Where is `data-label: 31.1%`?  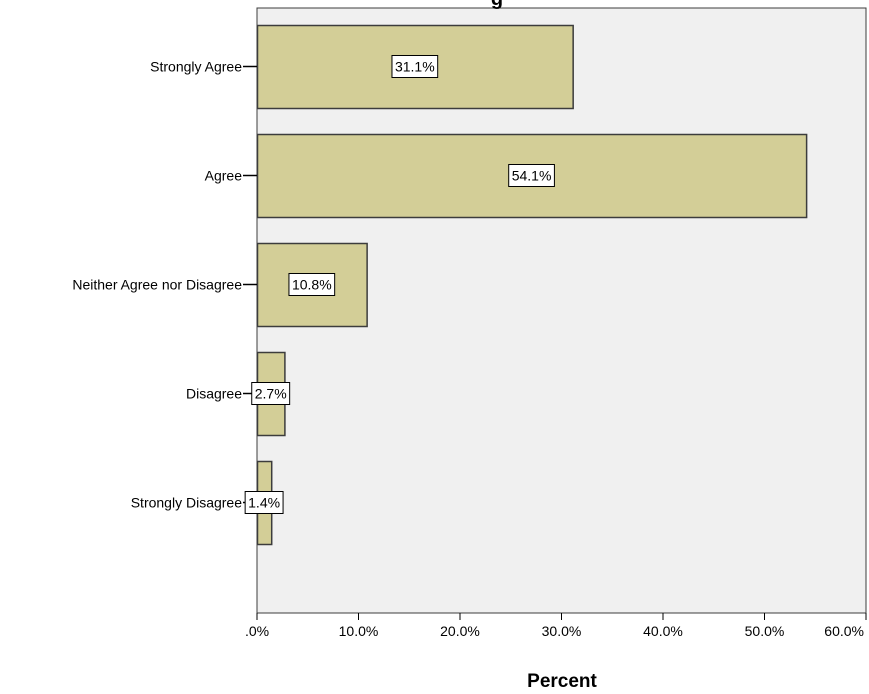
data-label: 31.1% is located at coordinates (415, 66).